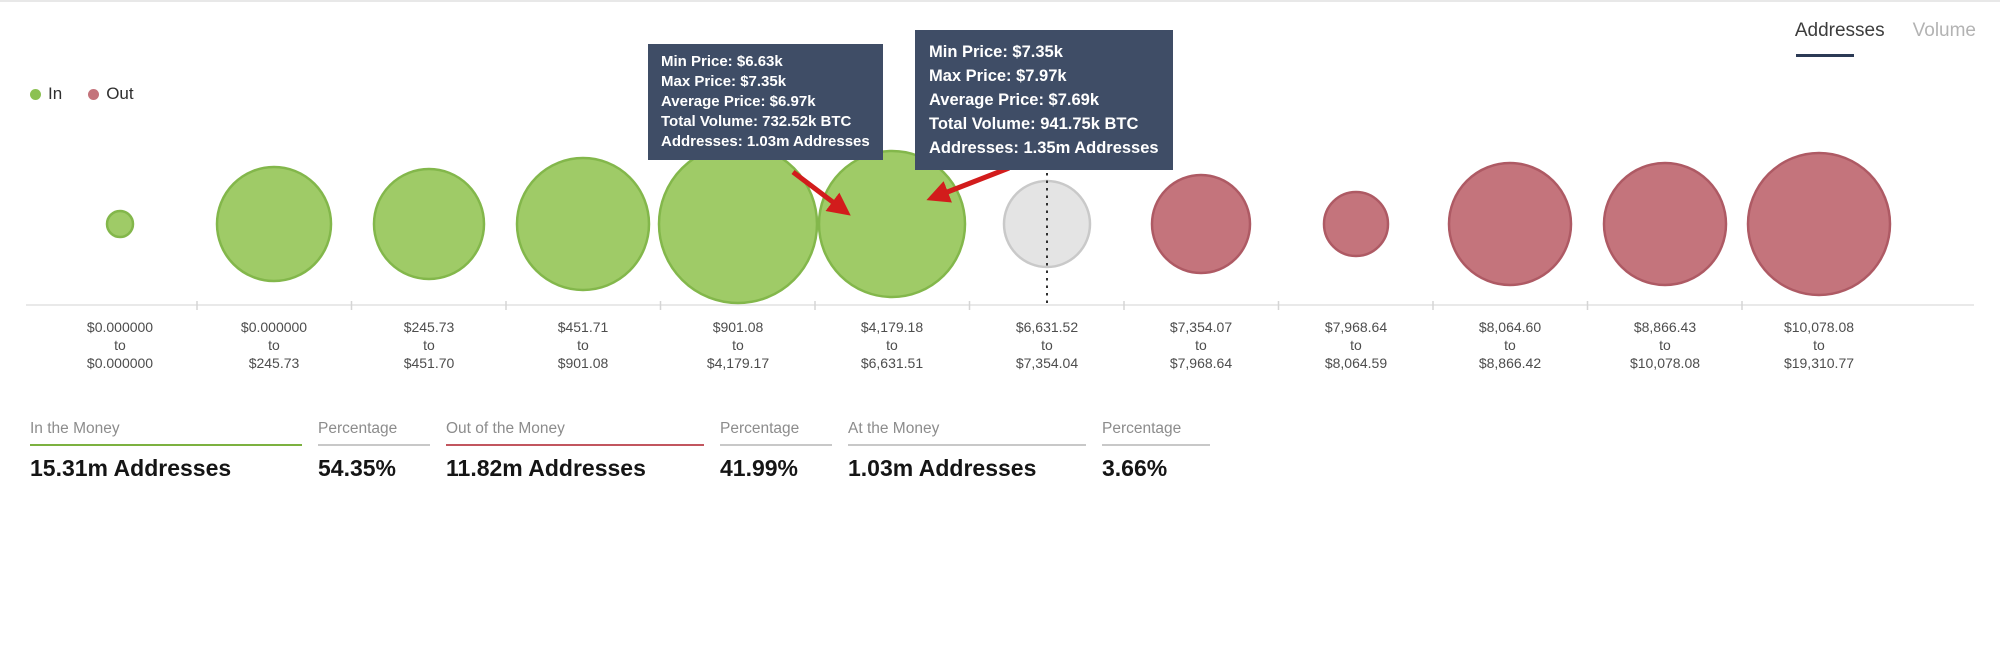  I want to click on x-axis-label-1: $0.000000 to $245.73, so click(274, 345).